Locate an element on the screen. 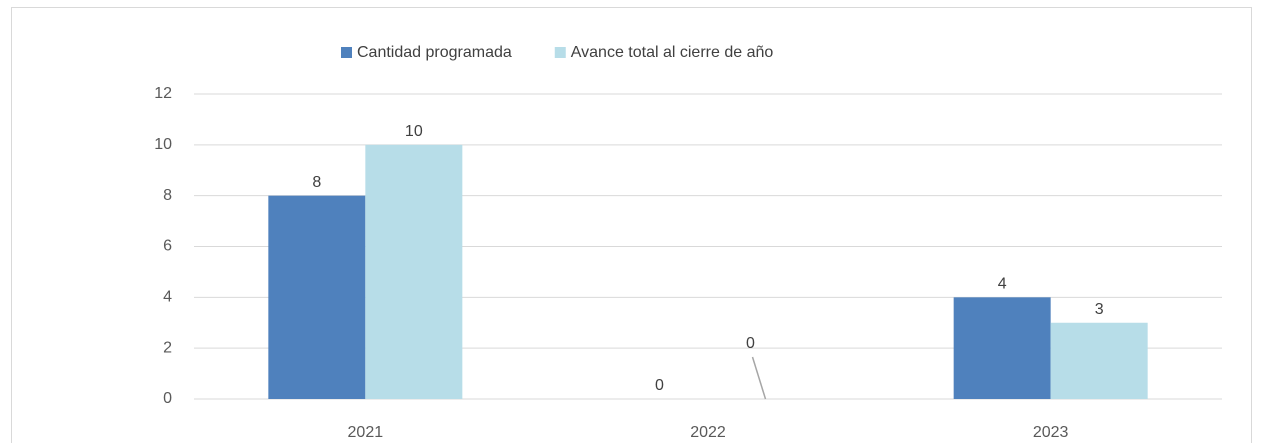 This screenshot has height=443, width=1262. y-tick-label: 0 is located at coordinates (167, 398).